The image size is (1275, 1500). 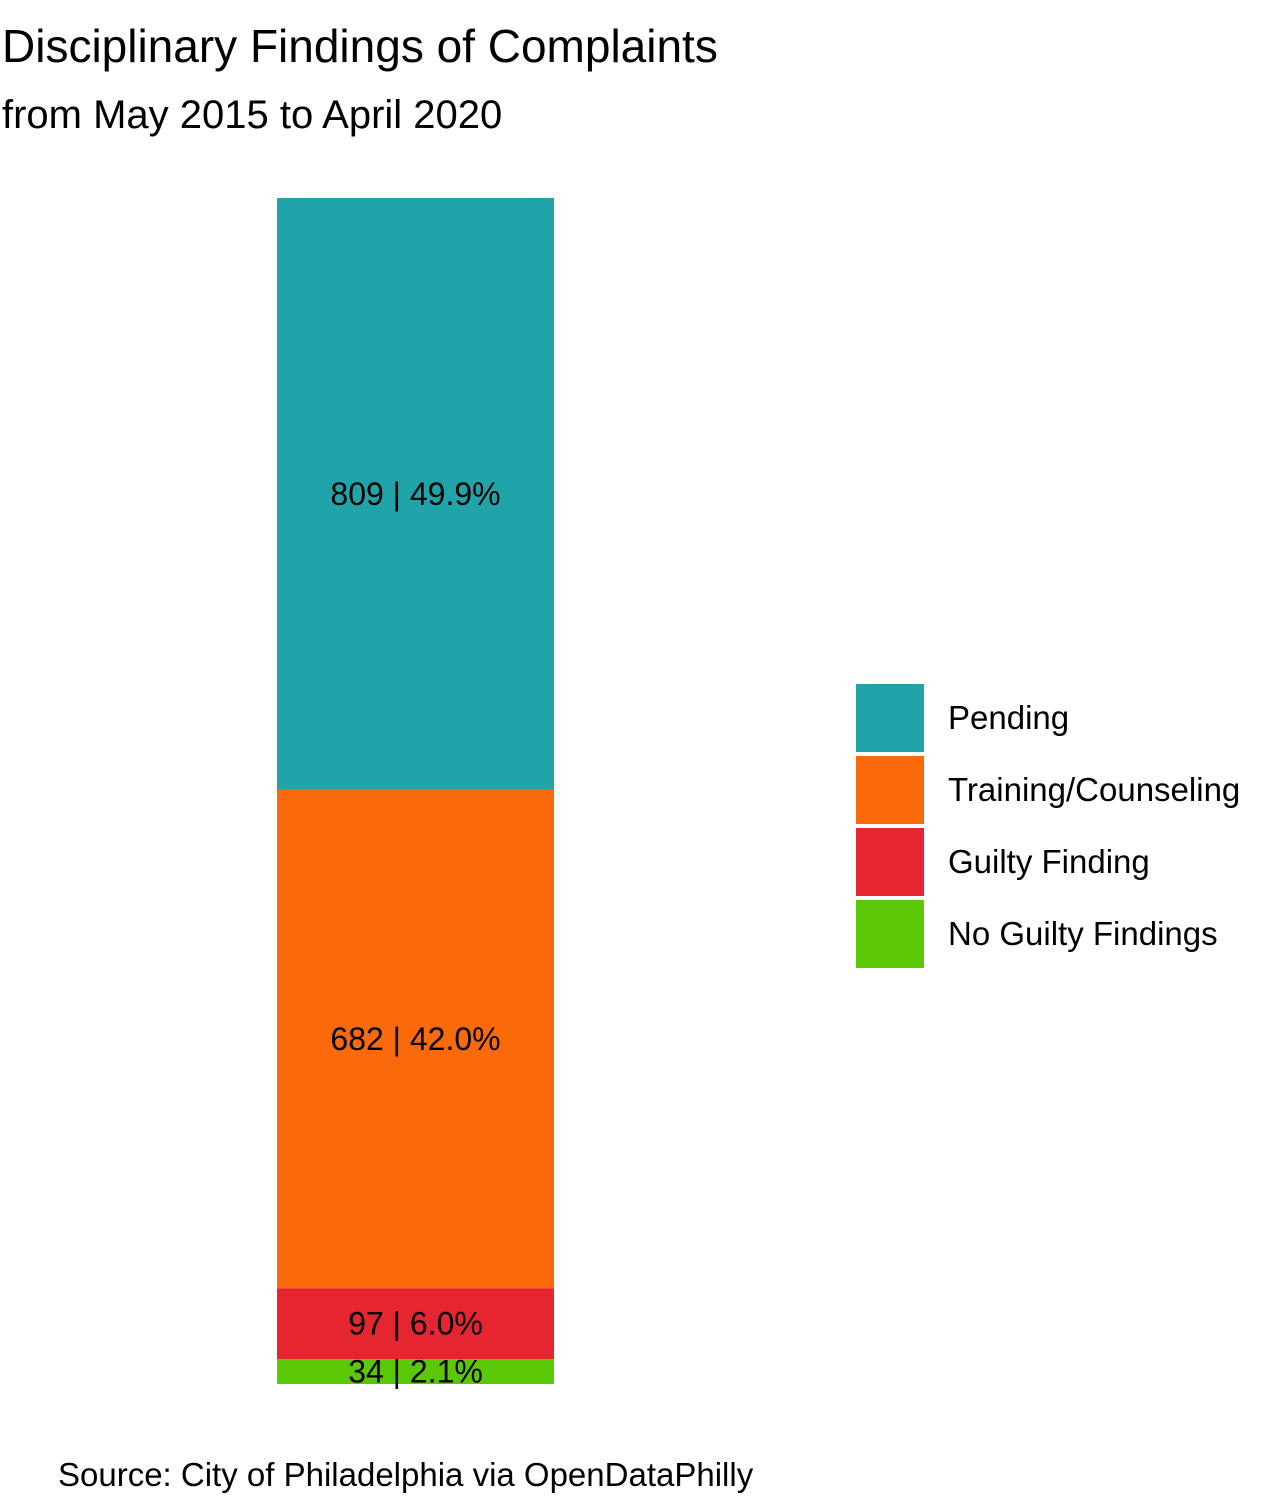 I want to click on data-label-no-guilty-findings: 34 | 2.1%, so click(x=415, y=1372).